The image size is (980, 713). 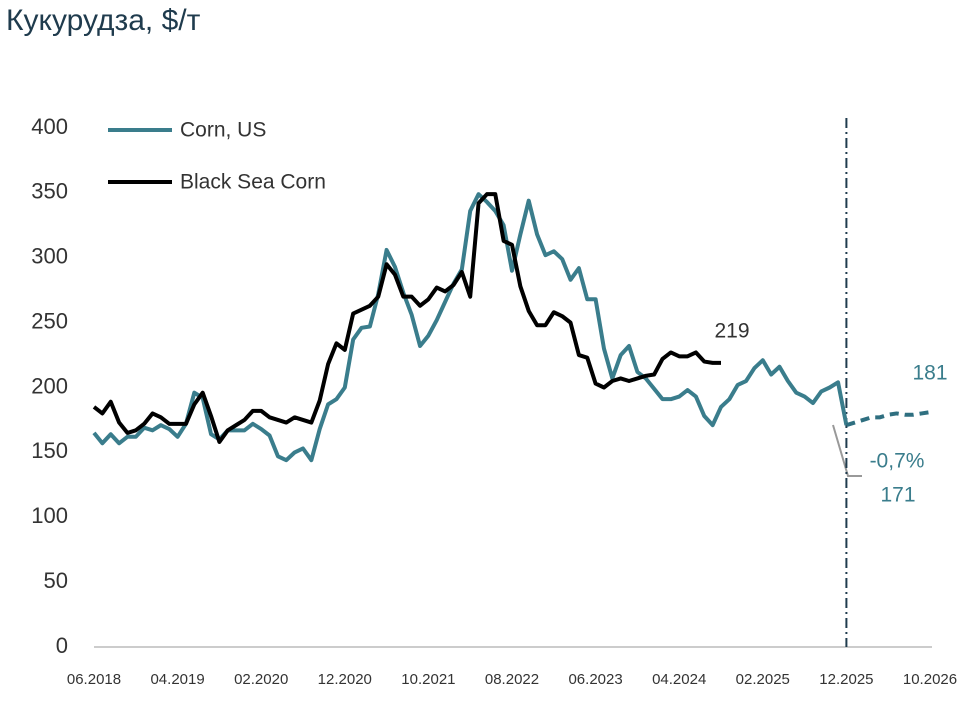 I want to click on x-tick-label: 06.2023, so click(x=595, y=679).